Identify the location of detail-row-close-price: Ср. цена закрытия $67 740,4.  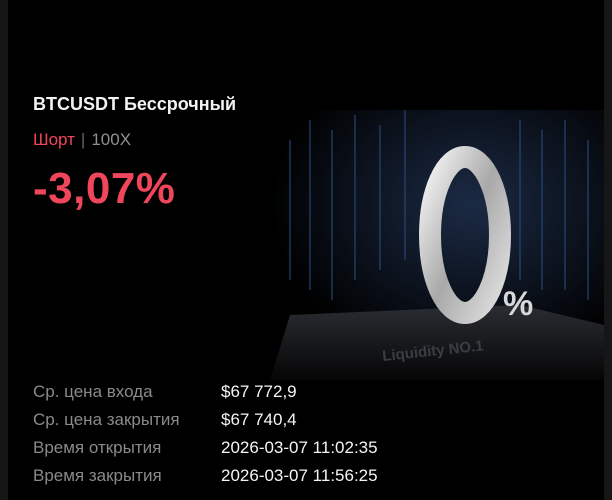
(205, 420).